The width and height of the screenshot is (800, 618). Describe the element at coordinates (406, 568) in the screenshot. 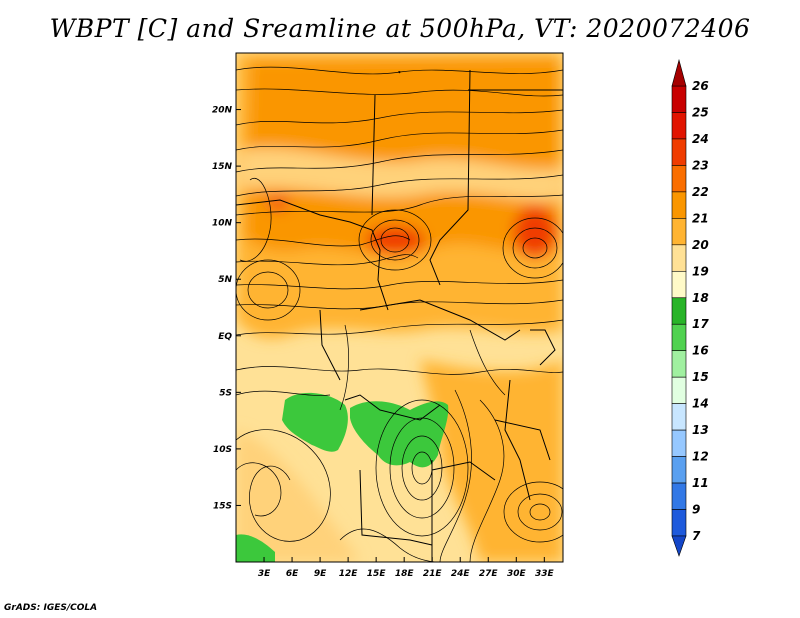

I see `lon-ticks: 3E 6E 9E 12E 15E 18E 21E 24E 27E 30E 33E` at that location.